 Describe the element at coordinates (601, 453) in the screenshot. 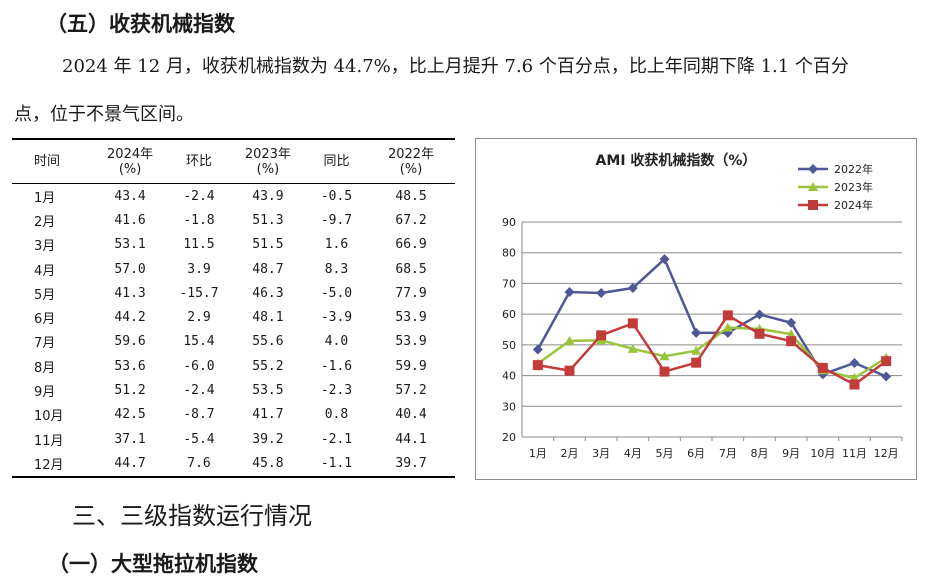

I see `x-tick-label: 3月` at that location.